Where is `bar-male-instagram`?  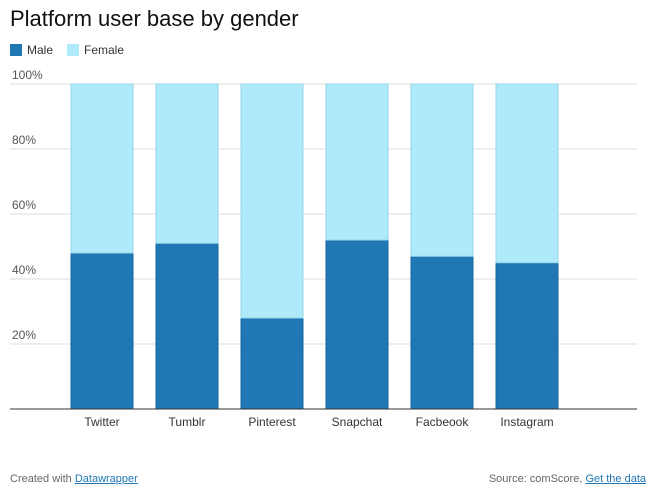
bar-male-instagram is located at coordinates (527, 336).